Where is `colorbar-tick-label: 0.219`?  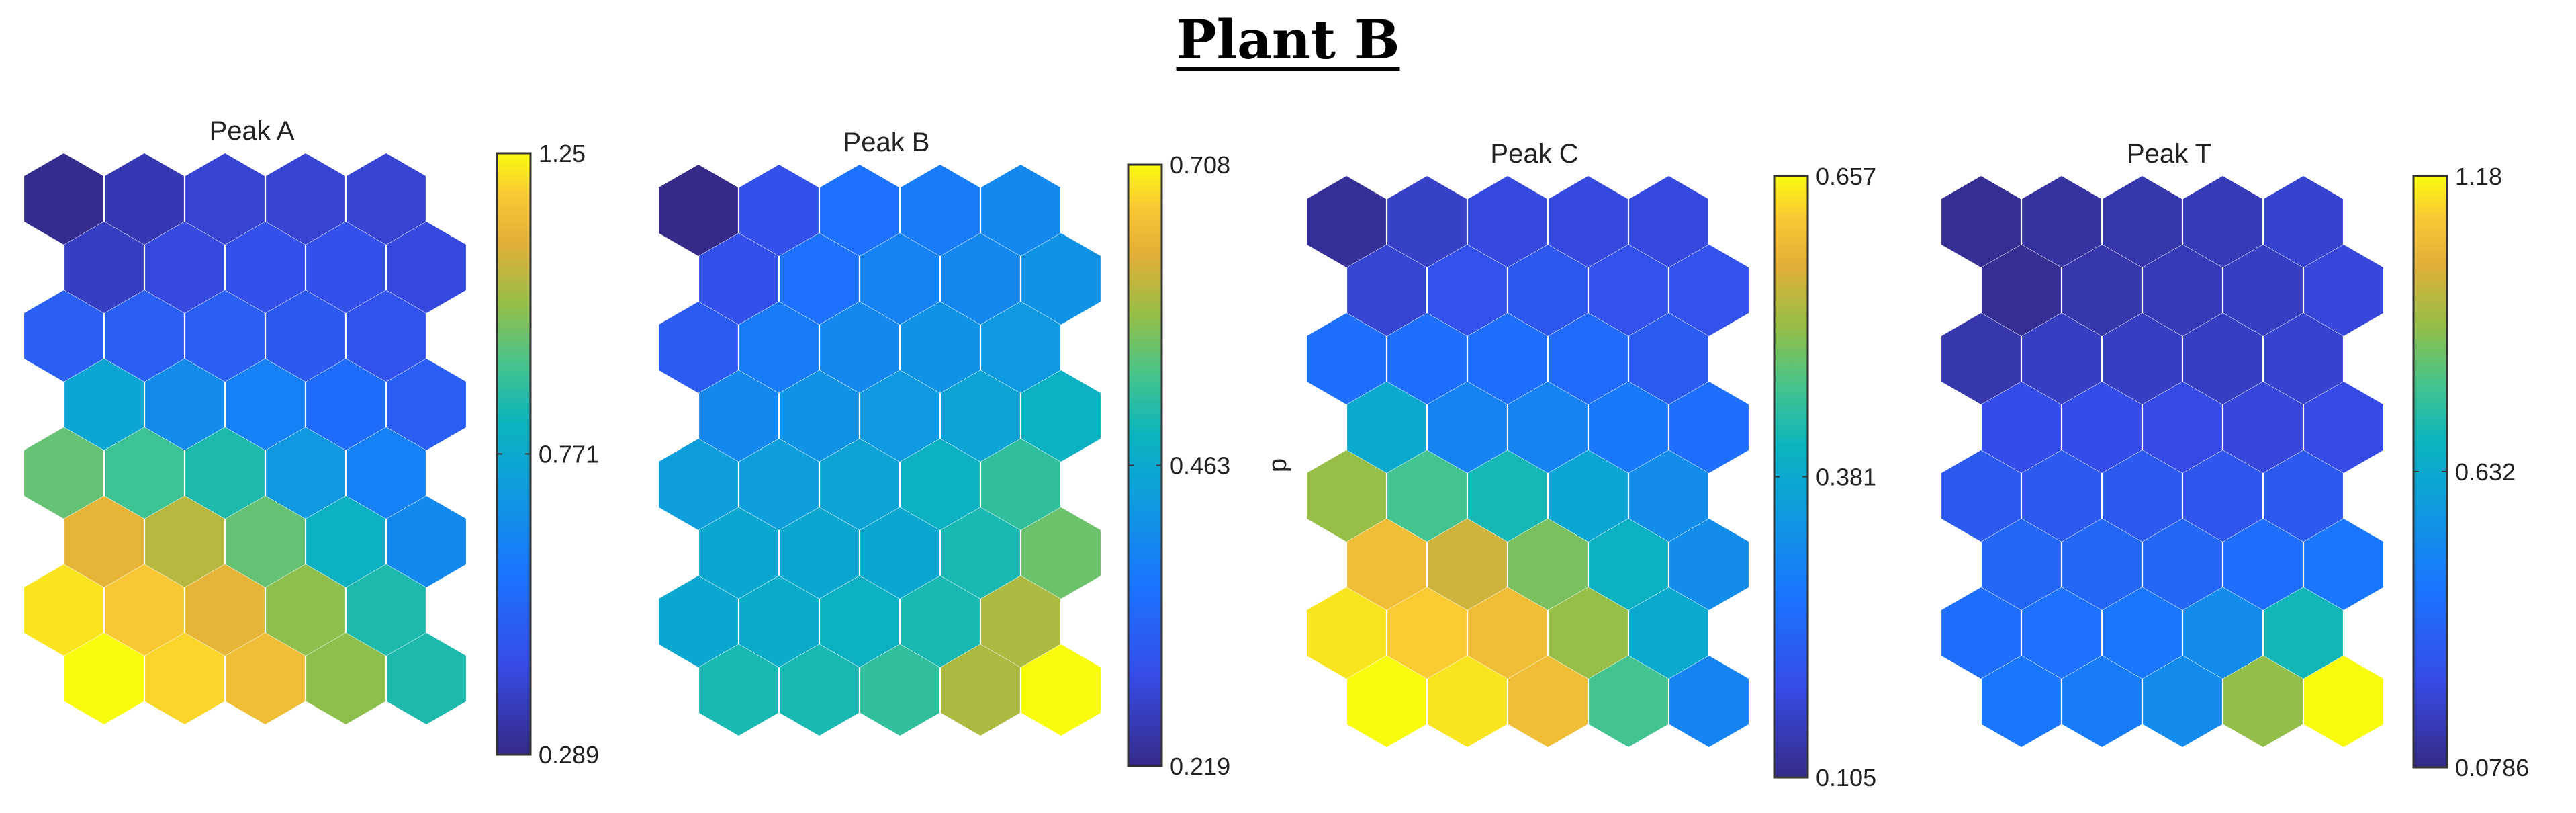 colorbar-tick-label: 0.219 is located at coordinates (1200, 766).